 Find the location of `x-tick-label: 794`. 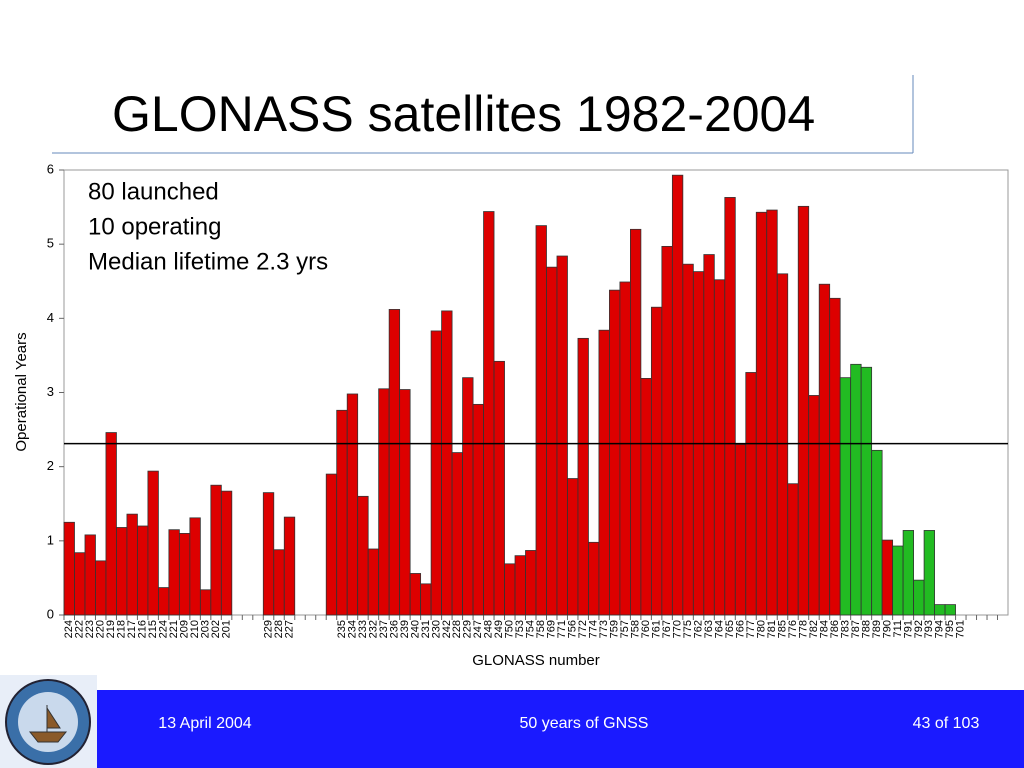

x-tick-label: 794 is located at coordinates (940, 629).